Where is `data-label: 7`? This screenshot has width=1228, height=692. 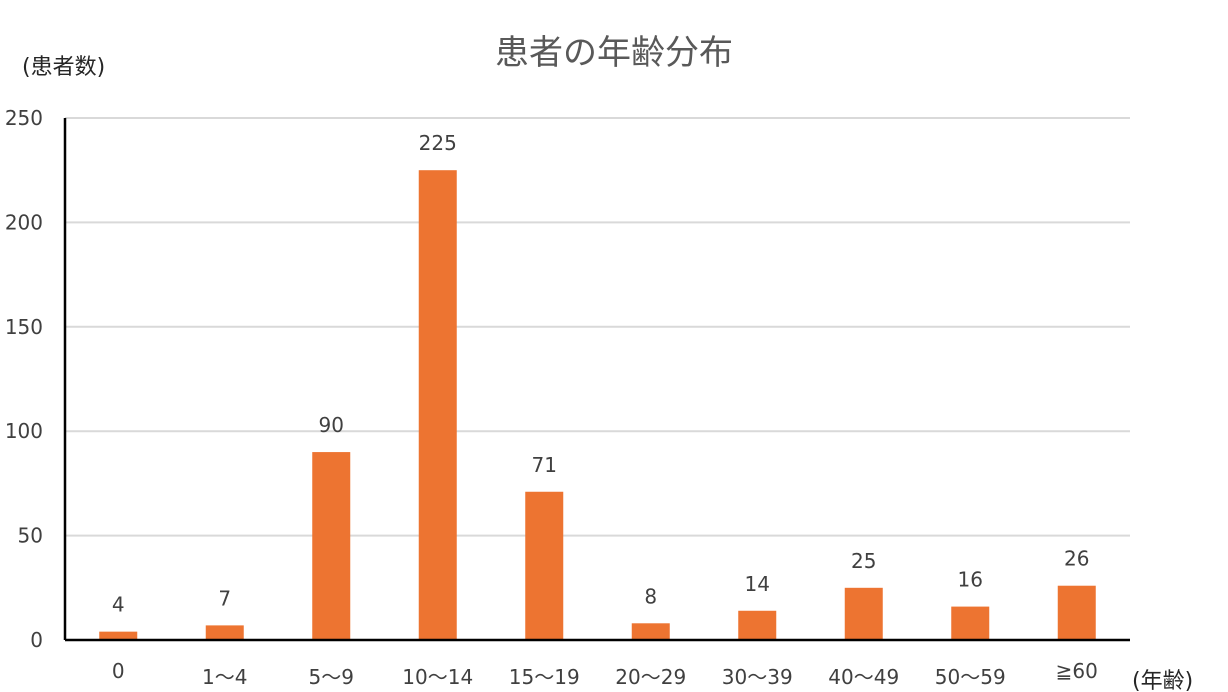
data-label: 7 is located at coordinates (224, 598).